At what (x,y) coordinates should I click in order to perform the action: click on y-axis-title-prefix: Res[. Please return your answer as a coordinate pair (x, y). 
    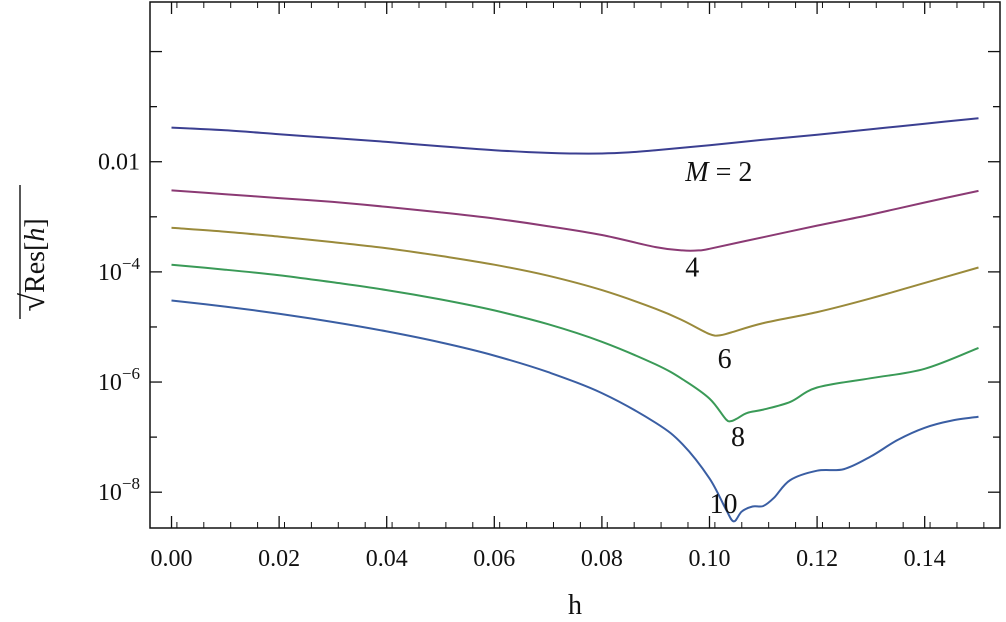
    Looking at the image, I should click on (35, 267).